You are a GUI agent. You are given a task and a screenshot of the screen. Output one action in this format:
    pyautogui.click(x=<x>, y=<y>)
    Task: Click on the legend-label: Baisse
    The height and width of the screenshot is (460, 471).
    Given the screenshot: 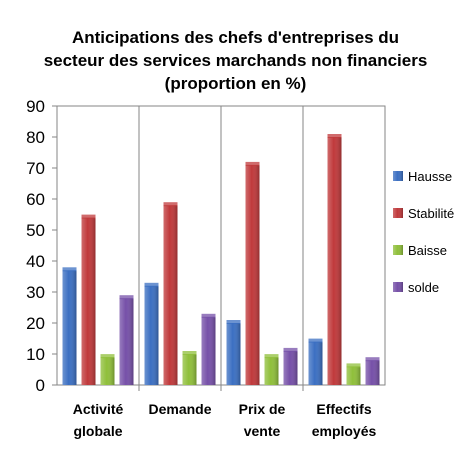 What is the action you would take?
    pyautogui.click(x=427, y=250)
    